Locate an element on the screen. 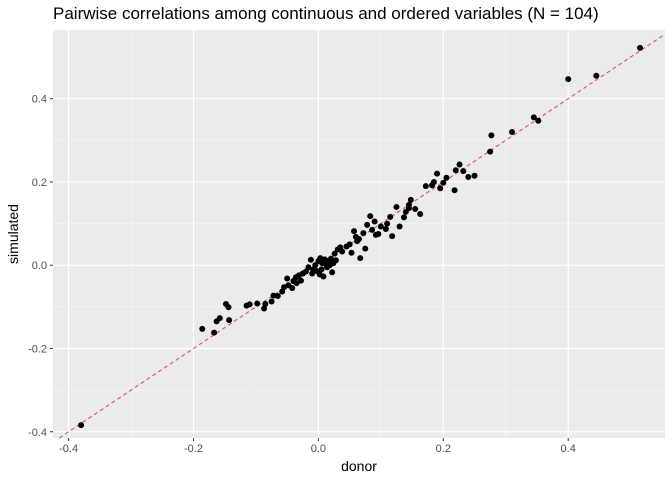 Image resolution: width=672 pixels, height=480 pixels. x-tick-label: 0.2 is located at coordinates (443, 449).